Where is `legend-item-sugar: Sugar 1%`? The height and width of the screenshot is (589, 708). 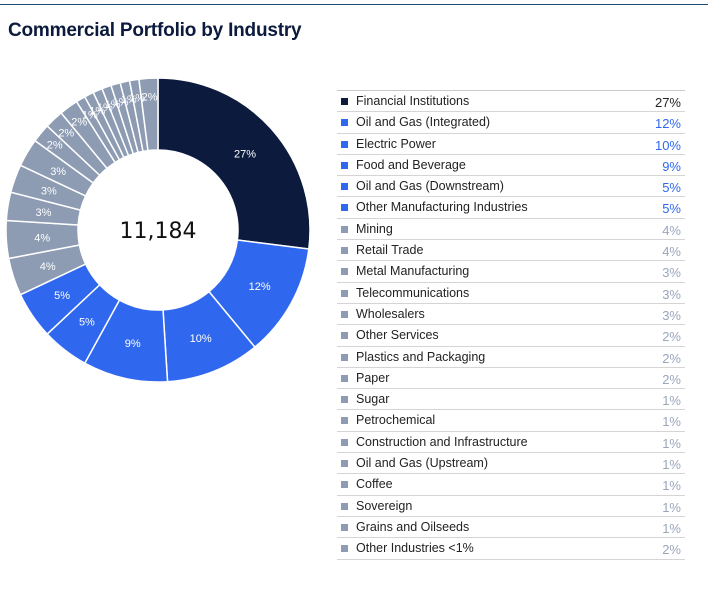 legend-item-sugar: Sugar 1% is located at coordinates (511, 400).